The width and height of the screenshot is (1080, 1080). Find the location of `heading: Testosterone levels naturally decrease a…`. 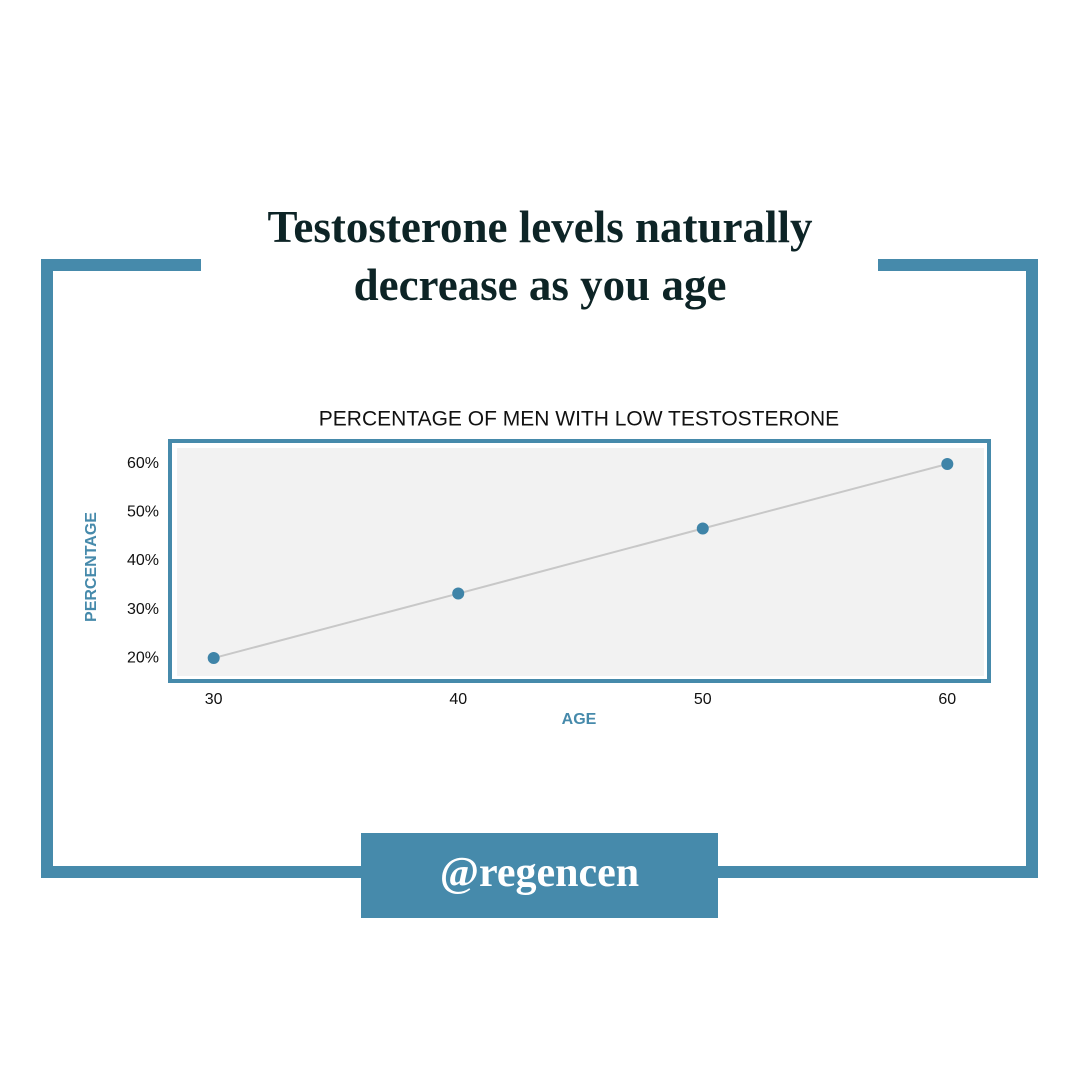

heading: Testosterone levels naturally decrease a… is located at coordinates (540, 256).